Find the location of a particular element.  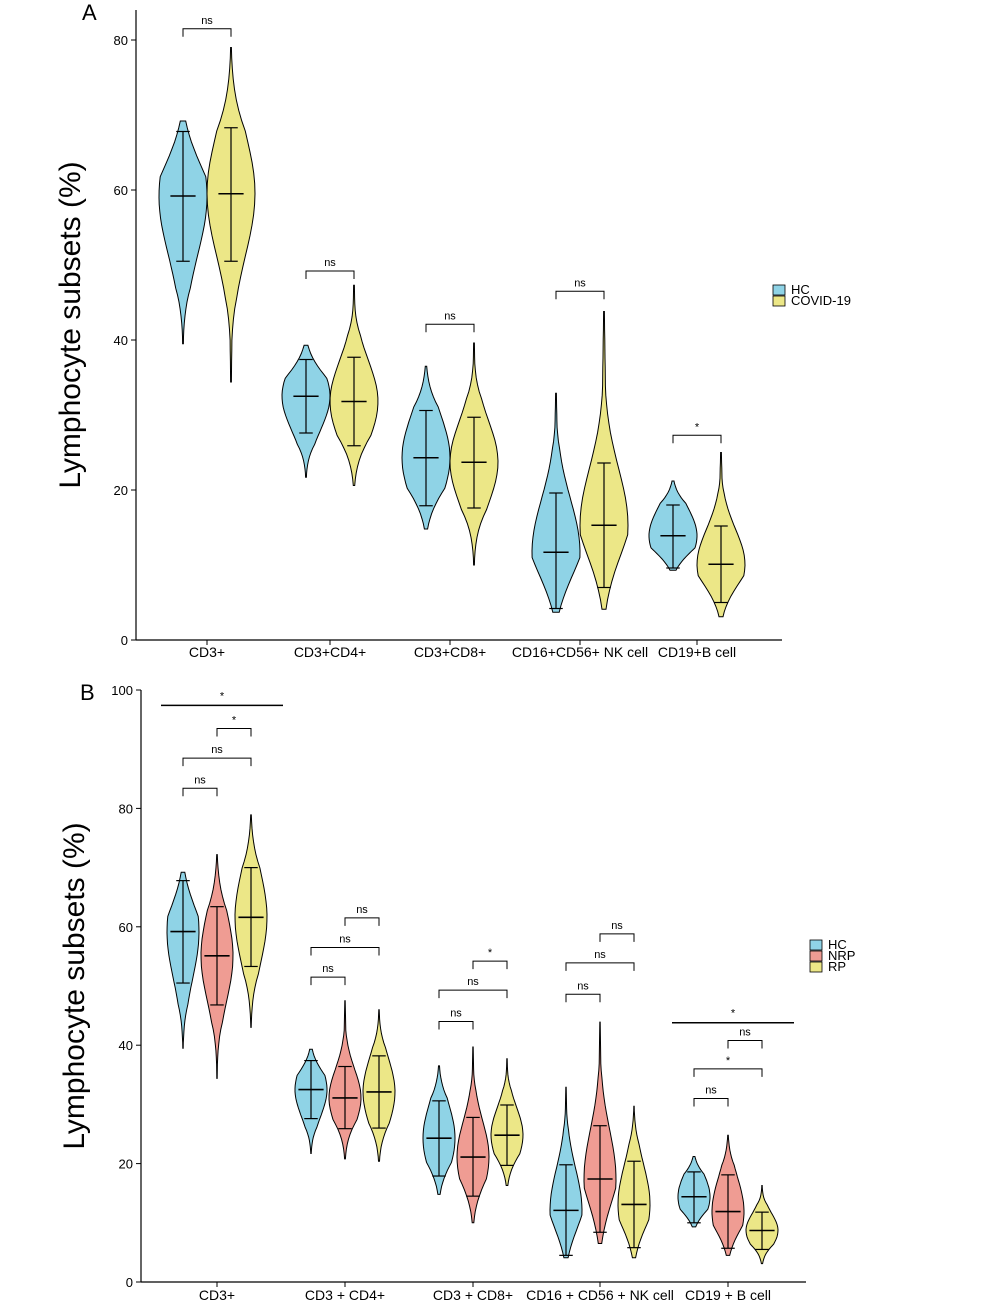

x-tick-label: CD3 + CD4+ is located at coordinates (345, 1295).